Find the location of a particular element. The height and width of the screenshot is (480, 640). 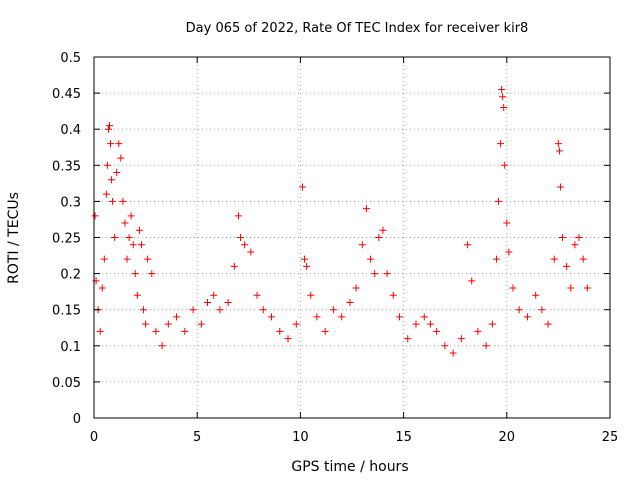

y-tick-label: 0.4 is located at coordinates (70, 130).